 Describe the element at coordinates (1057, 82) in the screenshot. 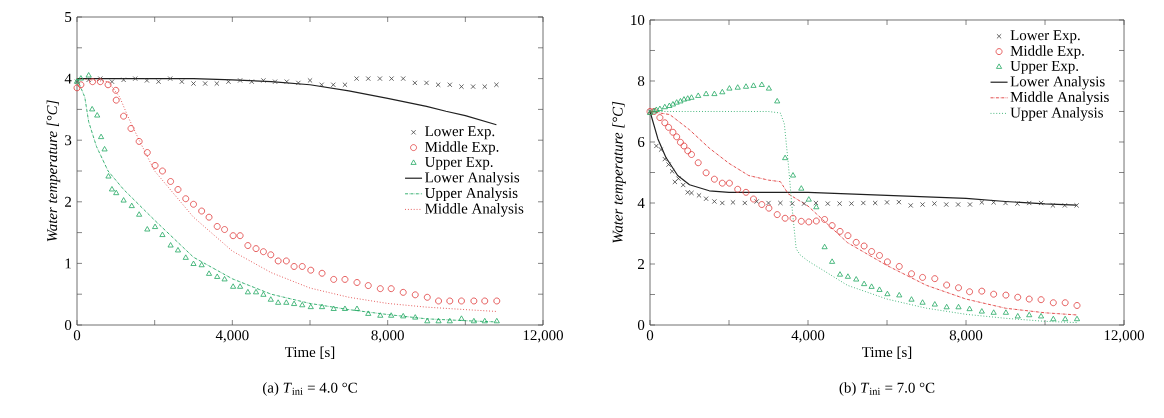

I see `legend-label: Lower Analysis` at that location.